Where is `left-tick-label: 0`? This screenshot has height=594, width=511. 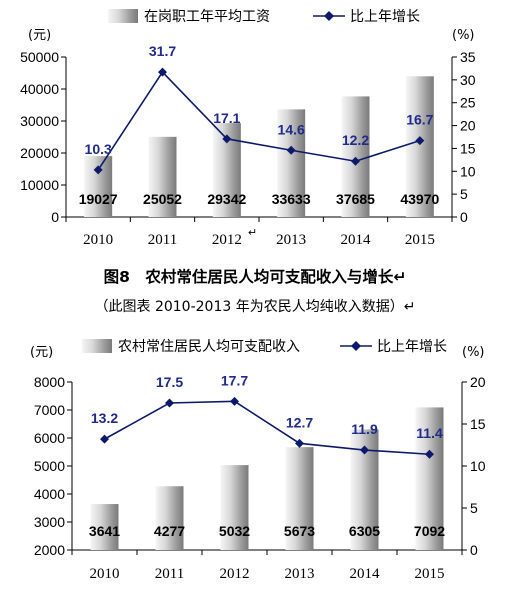
left-tick-label: 0 is located at coordinates (55, 217).